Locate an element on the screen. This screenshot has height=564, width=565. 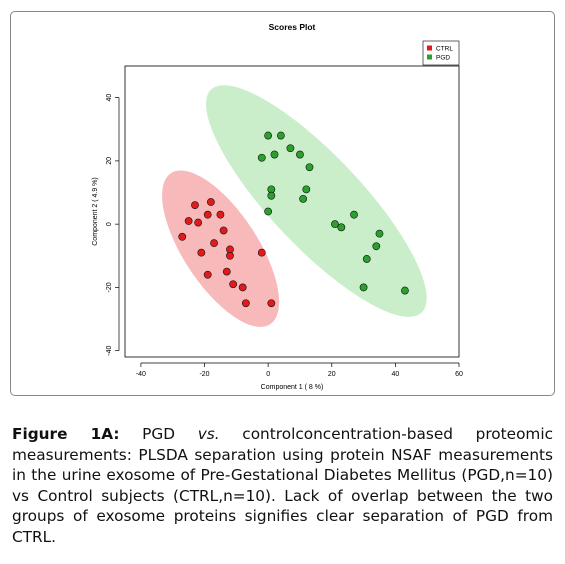
chart-title: Scores Plot is located at coordinates (292, 27).